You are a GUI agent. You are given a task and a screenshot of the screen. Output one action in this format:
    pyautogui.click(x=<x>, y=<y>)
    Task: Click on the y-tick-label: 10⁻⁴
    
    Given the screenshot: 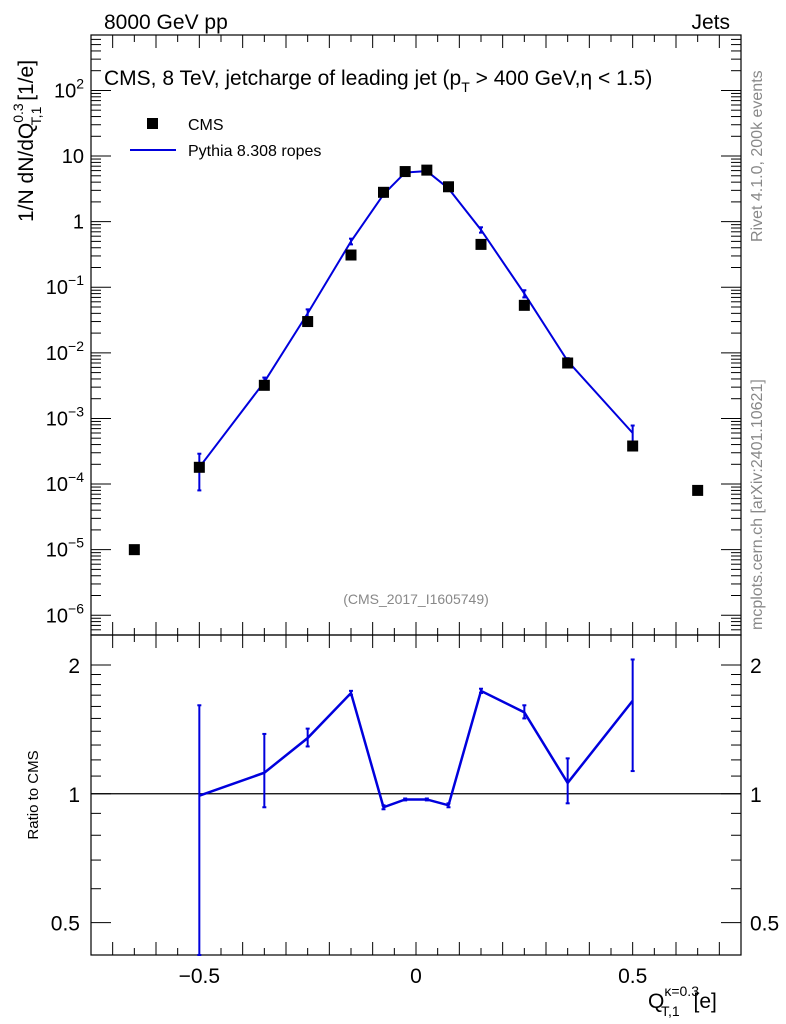 What is the action you would take?
    pyautogui.click(x=65, y=482)
    